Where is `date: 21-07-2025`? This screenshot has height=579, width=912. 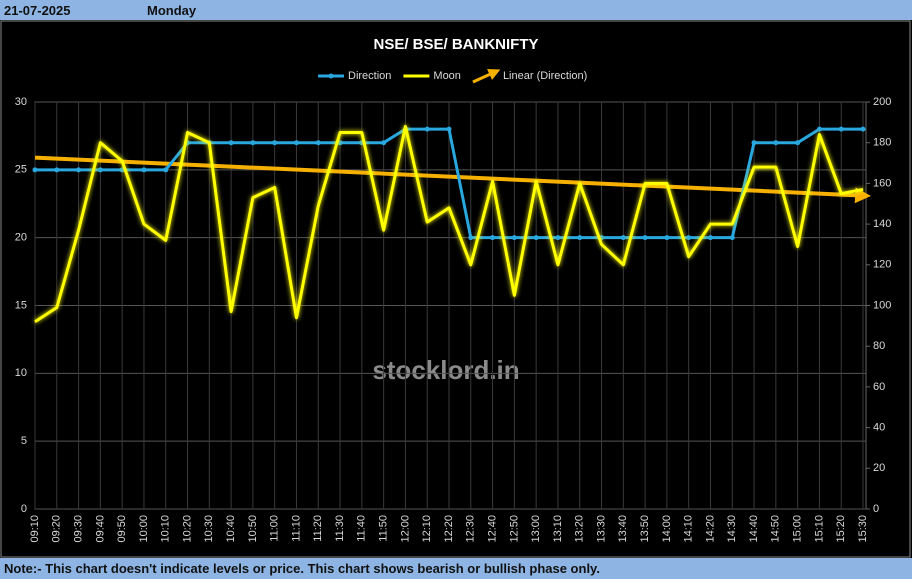 date: 21-07-2025 is located at coordinates (37, 10).